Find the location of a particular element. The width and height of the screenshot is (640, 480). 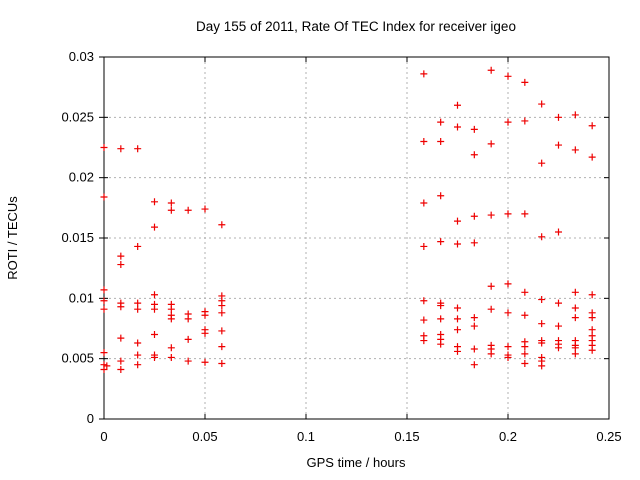

y-tick-label: 0.015 is located at coordinates (77, 237).